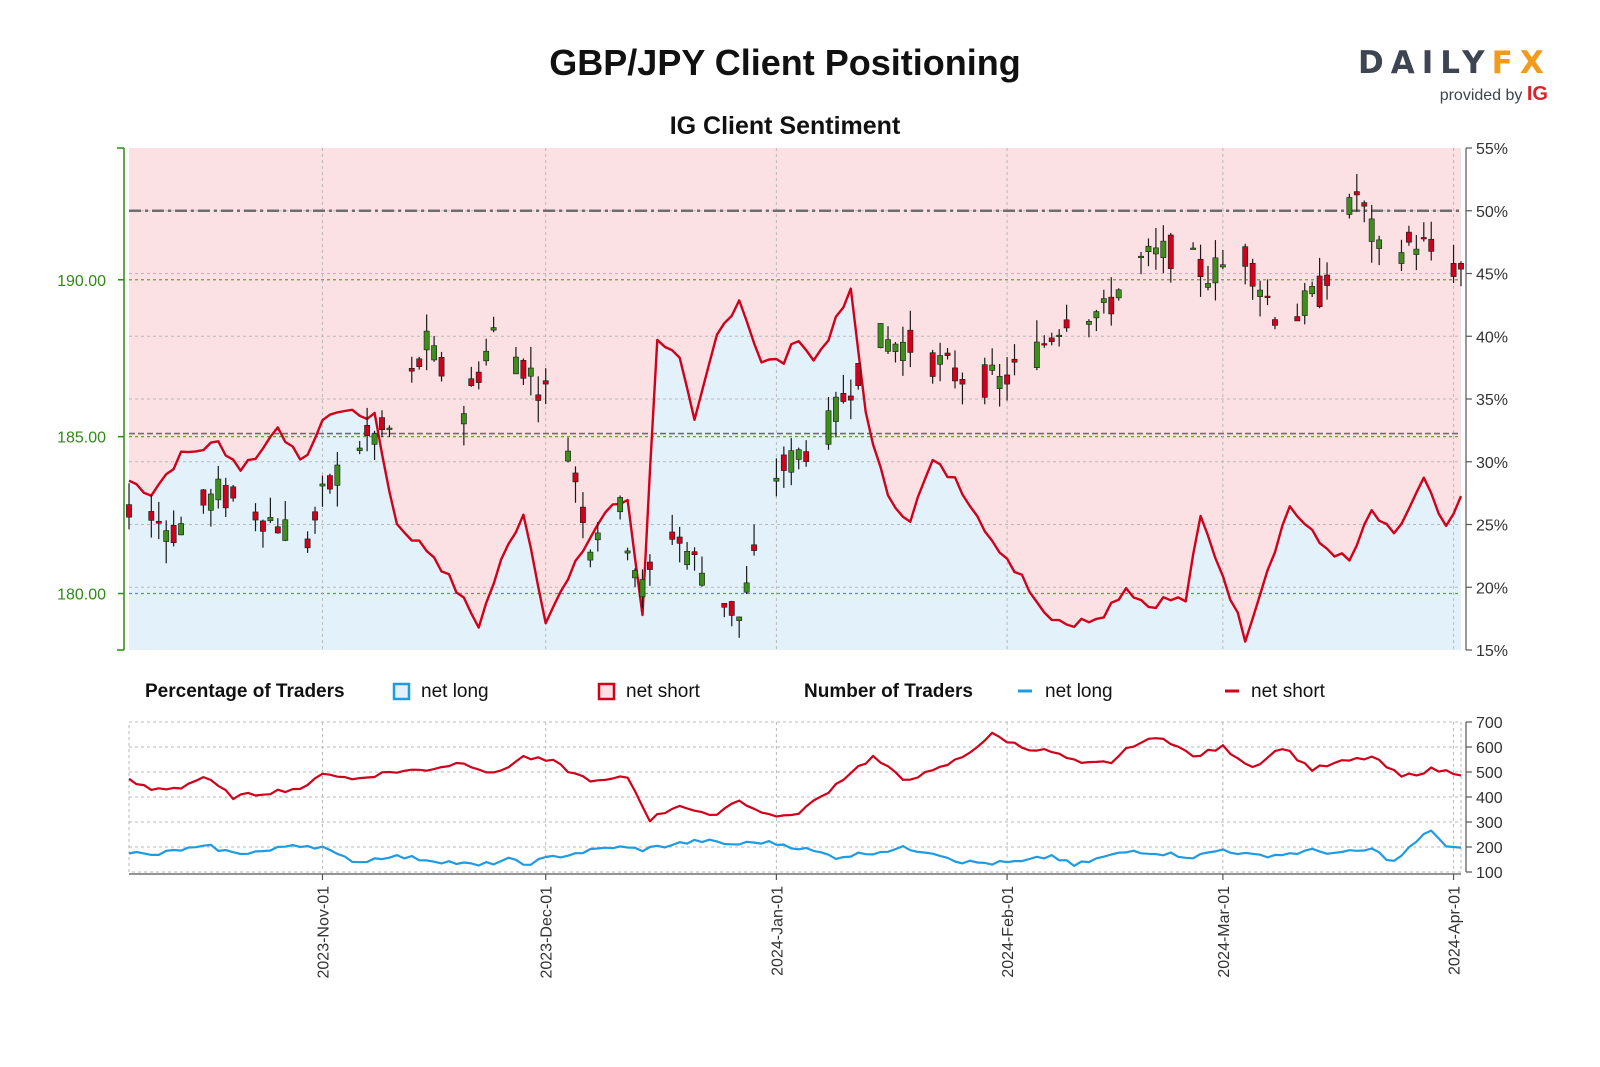 The width and height of the screenshot is (1600, 1067). Describe the element at coordinates (1489, 773) in the screenshot. I see `count-tick-label: 500` at that location.